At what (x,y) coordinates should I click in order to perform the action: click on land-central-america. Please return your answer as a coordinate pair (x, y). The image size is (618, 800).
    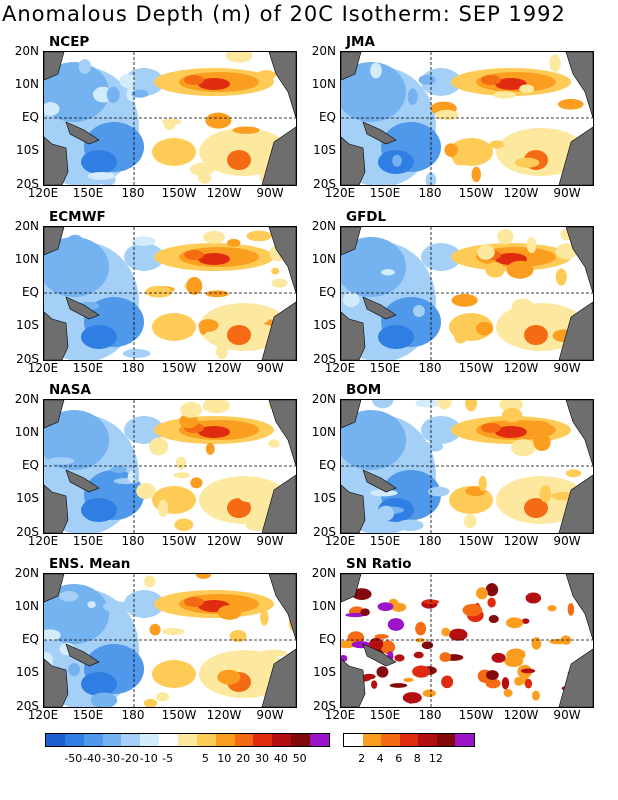
    Looking at the image, I should click on (579, 433).